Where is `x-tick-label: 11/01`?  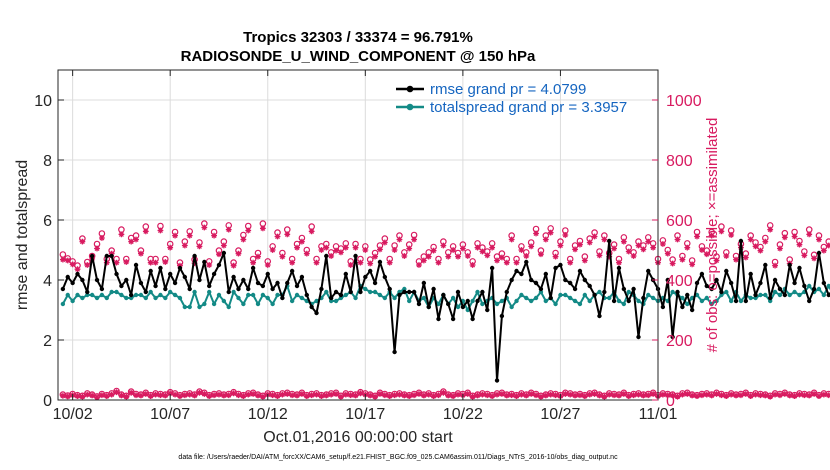 x-tick-label: 11/01 is located at coordinates (658, 414).